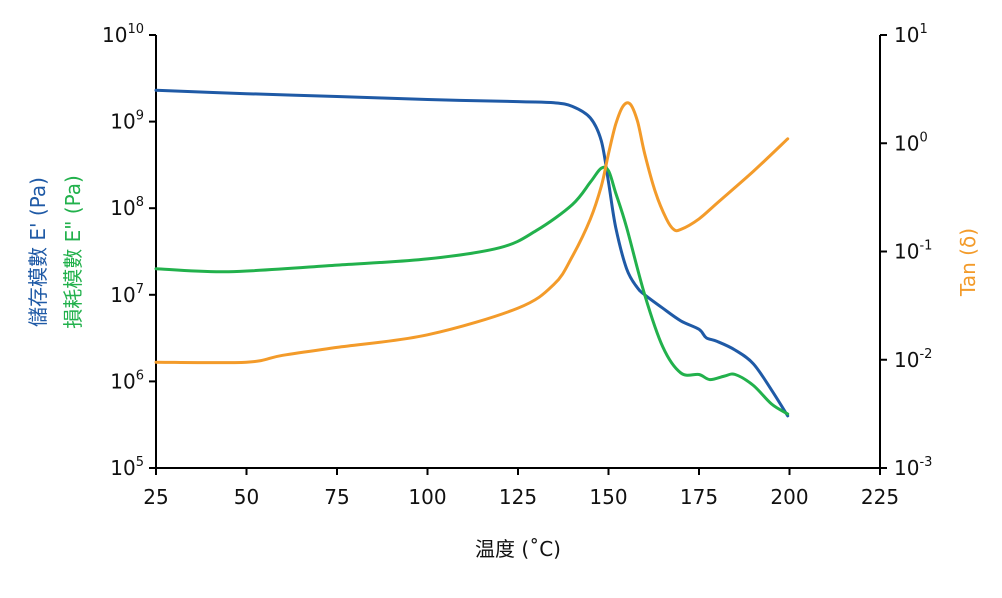 This screenshot has height=598, width=1002. Describe the element at coordinates (127, 294) in the screenshot. I see `left-tick-label: 10⁷` at that location.